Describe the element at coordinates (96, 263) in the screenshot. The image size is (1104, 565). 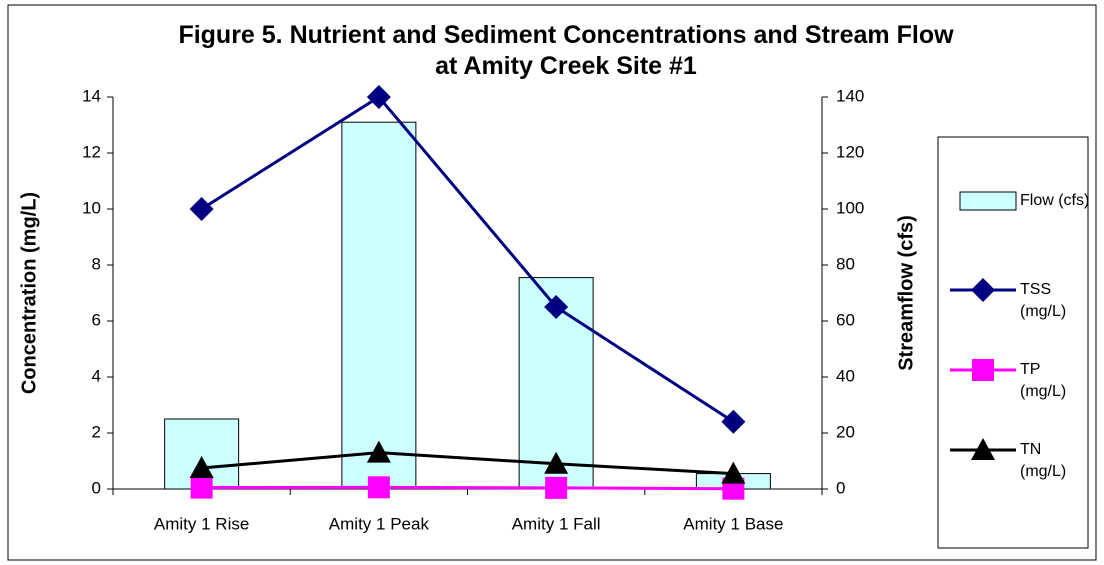
I see `y-tick-label: 8` at that location.